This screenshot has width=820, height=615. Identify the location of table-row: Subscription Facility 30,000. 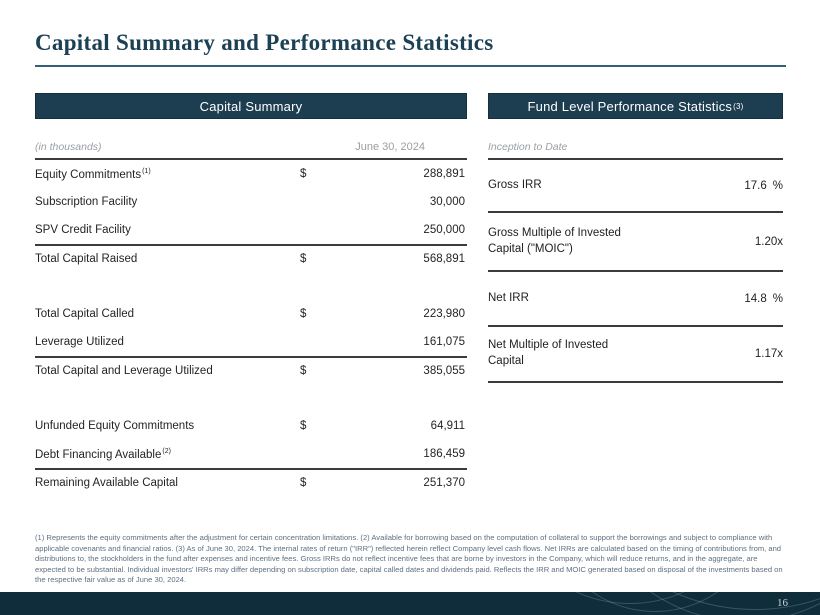
(251, 202).